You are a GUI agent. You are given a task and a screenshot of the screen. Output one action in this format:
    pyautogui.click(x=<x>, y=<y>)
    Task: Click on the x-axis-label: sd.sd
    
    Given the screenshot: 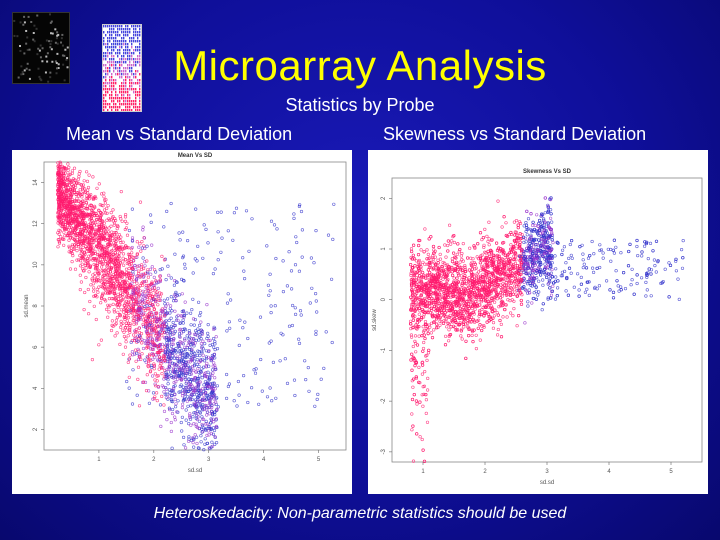 What is the action you would take?
    pyautogui.click(x=195, y=471)
    